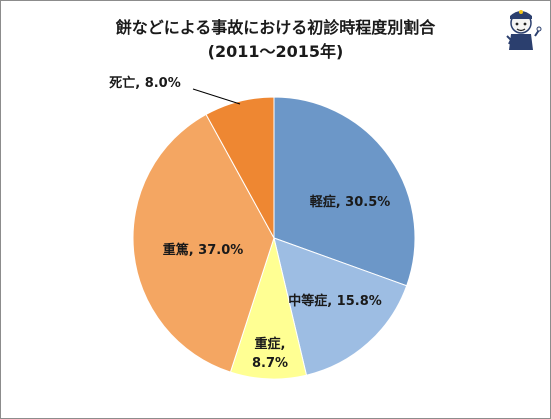 The image size is (551, 419). What do you see at coordinates (270, 363) in the screenshot?
I see `slice-label-value: 8.7%` at bounding box center [270, 363].